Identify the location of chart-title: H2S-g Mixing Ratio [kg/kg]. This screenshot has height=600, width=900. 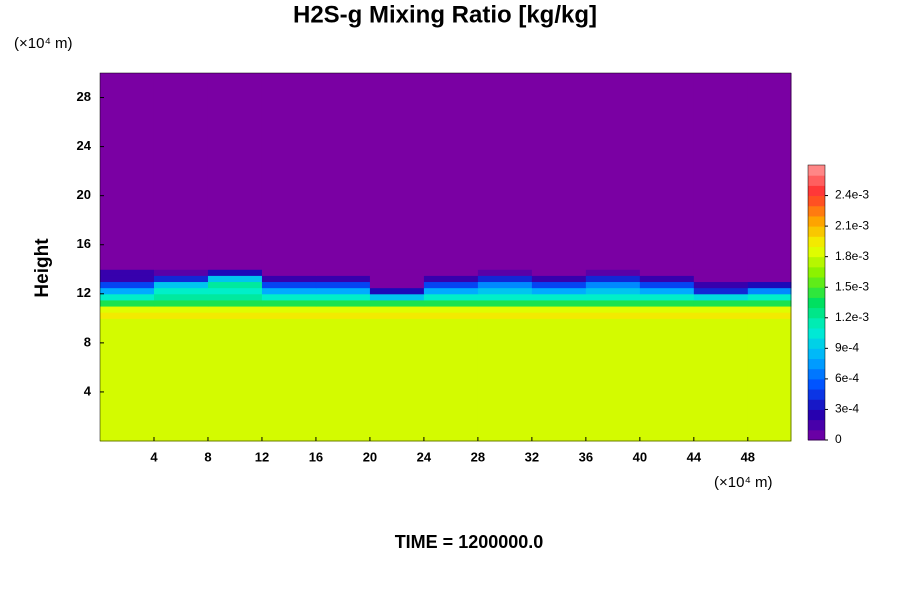
(445, 14).